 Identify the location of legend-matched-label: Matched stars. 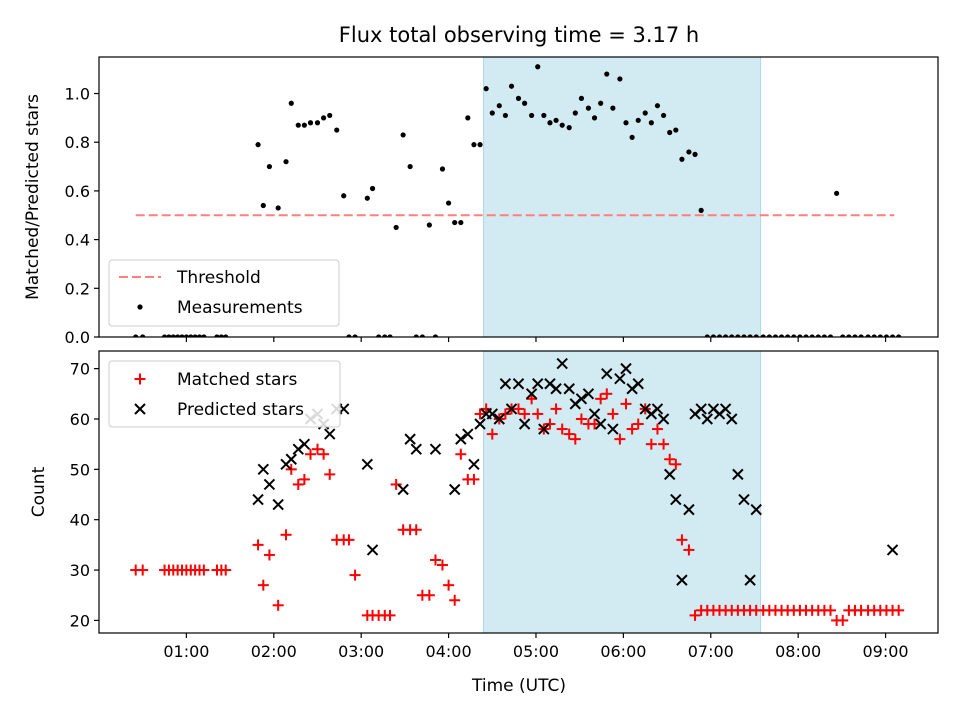
(237, 380).